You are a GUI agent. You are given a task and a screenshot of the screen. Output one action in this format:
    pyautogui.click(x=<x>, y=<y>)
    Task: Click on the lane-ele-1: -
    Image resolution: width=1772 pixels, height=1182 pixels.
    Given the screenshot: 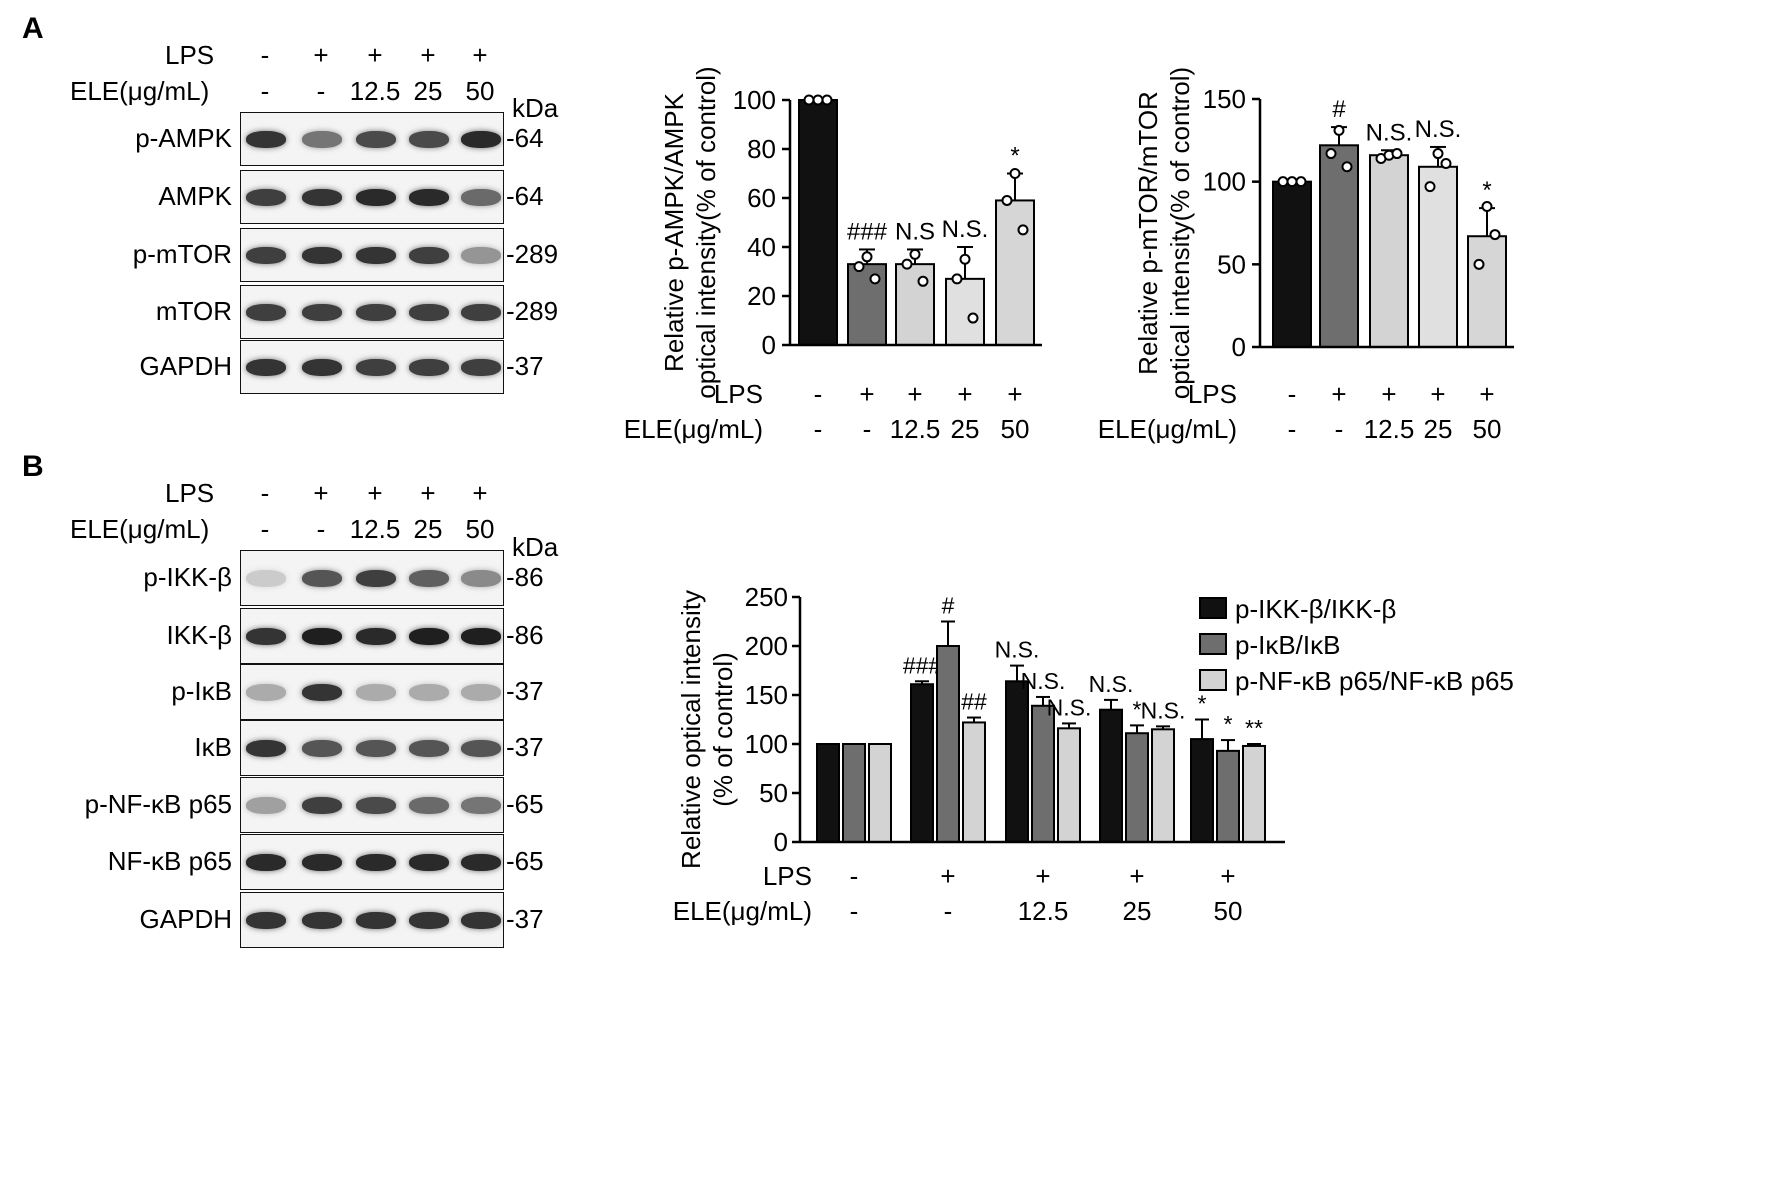 What is the action you would take?
    pyautogui.click(x=321, y=529)
    